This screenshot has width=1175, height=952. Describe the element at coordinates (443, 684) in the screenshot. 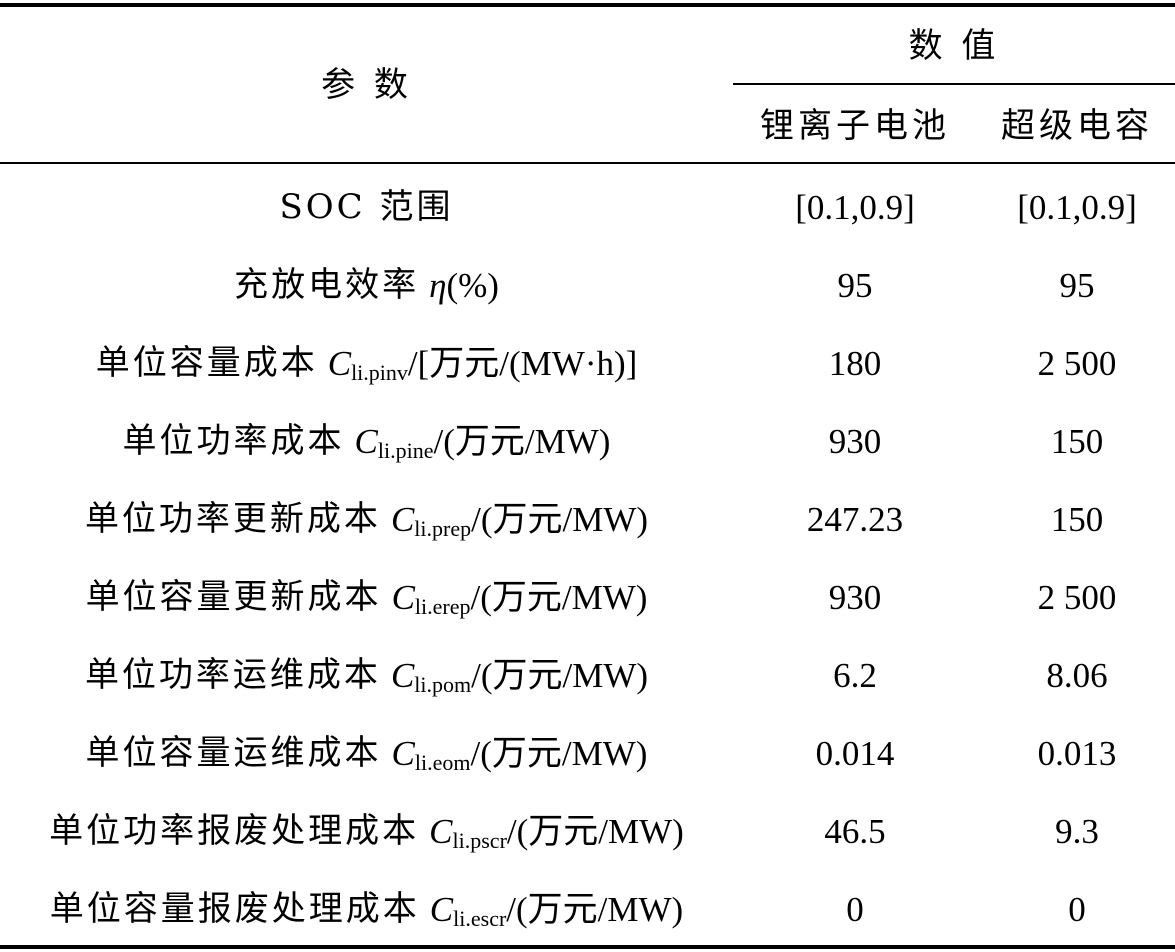

I see `param-subscript: li.pom` at that location.